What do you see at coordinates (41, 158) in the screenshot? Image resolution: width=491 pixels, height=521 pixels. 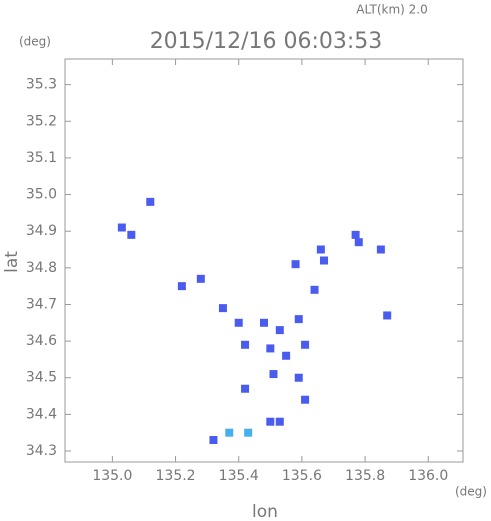 I see `y-tick-label: 35.1` at bounding box center [41, 158].